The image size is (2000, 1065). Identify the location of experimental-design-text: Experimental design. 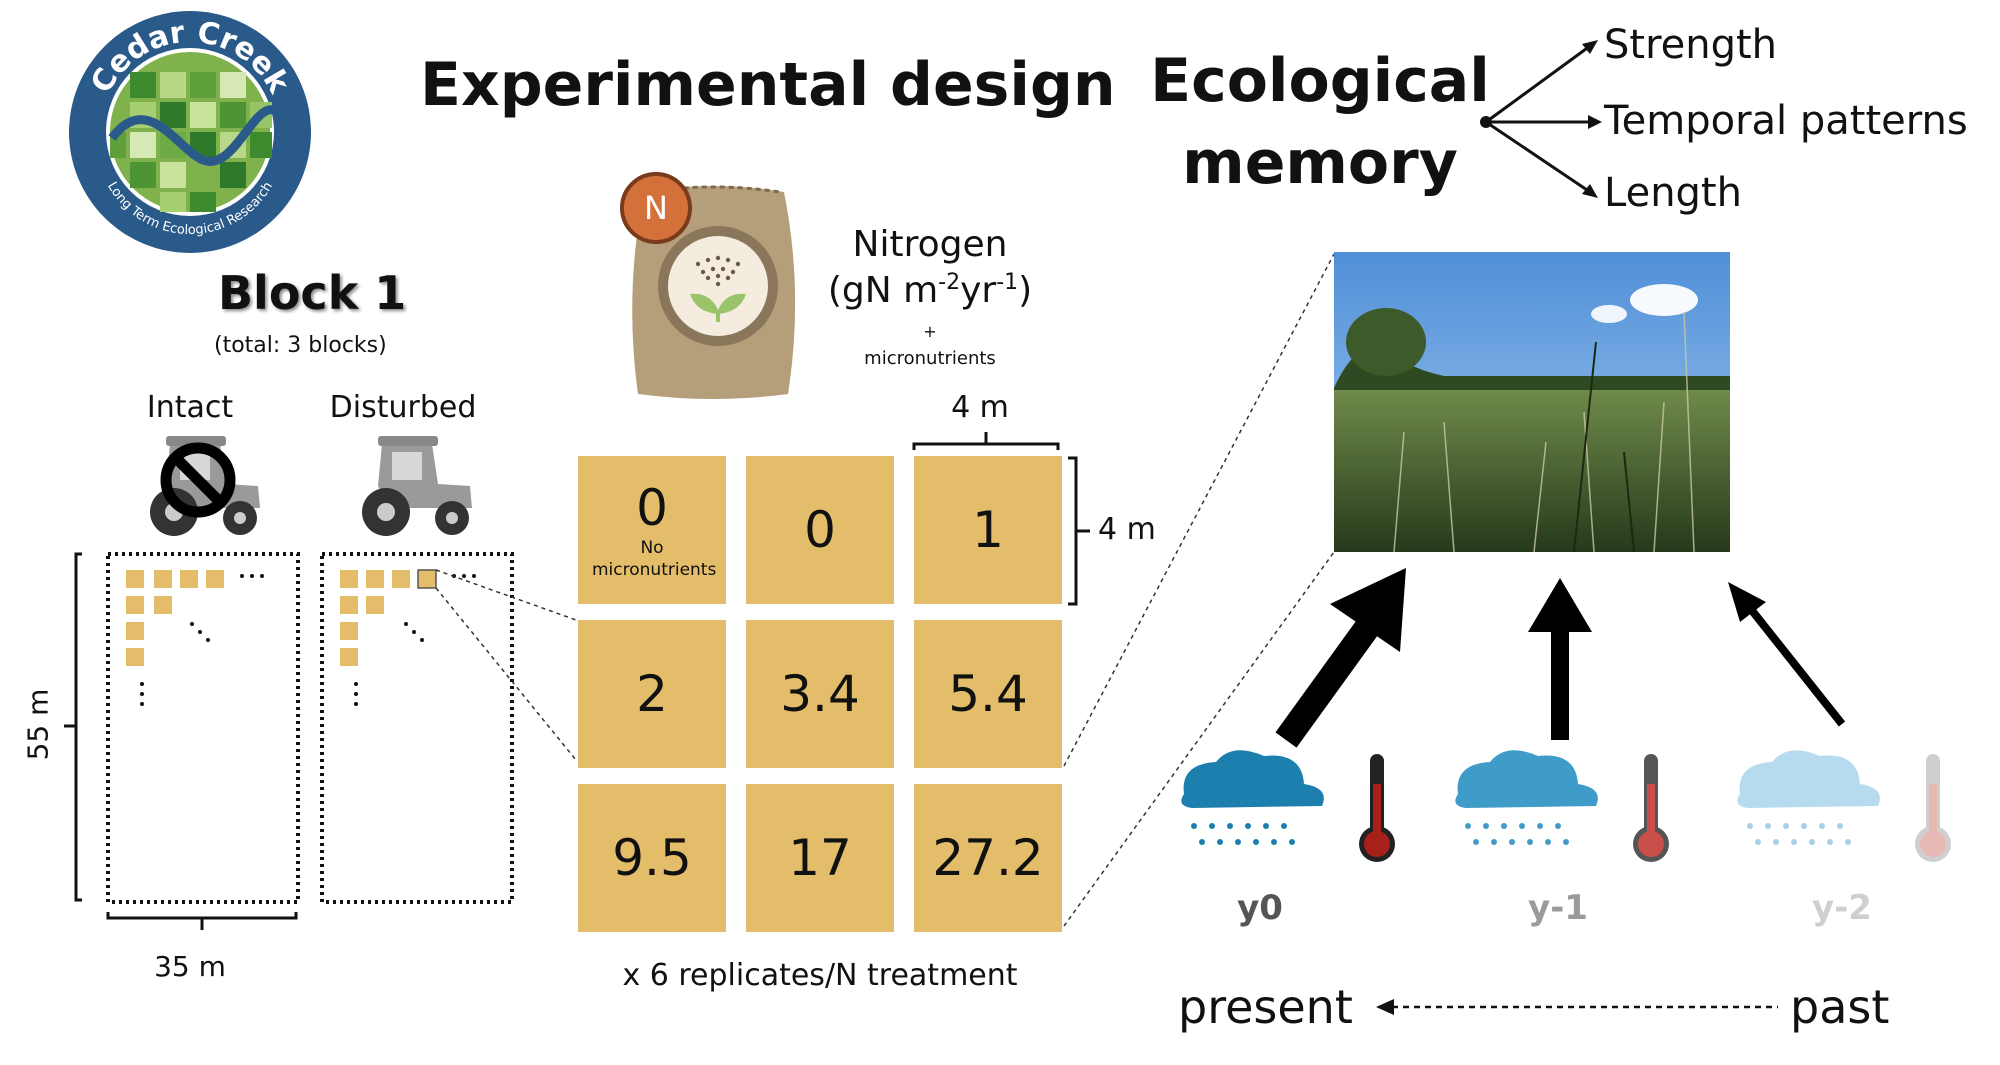
(768, 85).